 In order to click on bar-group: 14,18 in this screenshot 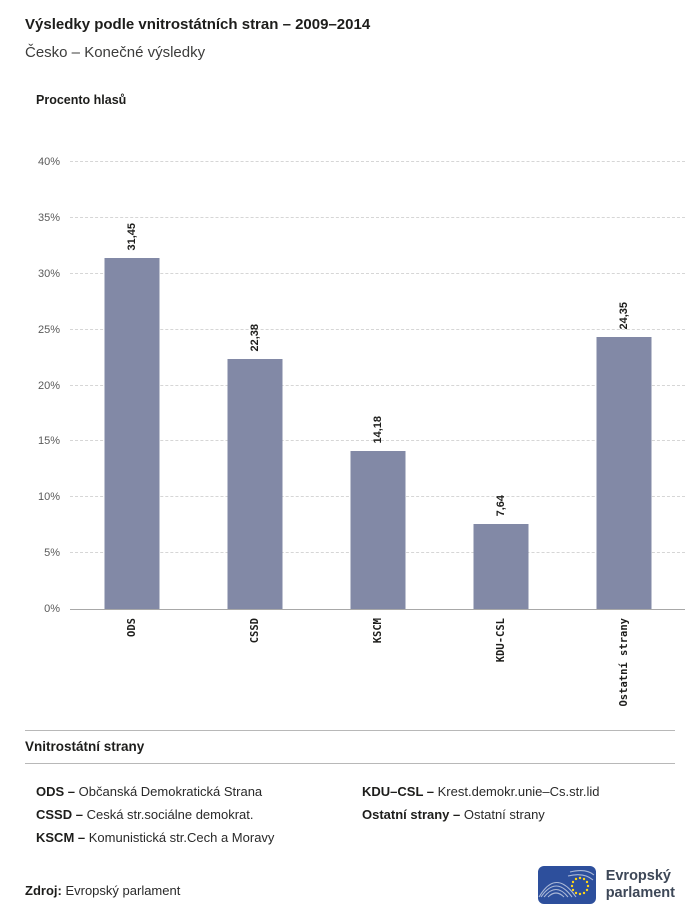, I will do `click(377, 386)`.